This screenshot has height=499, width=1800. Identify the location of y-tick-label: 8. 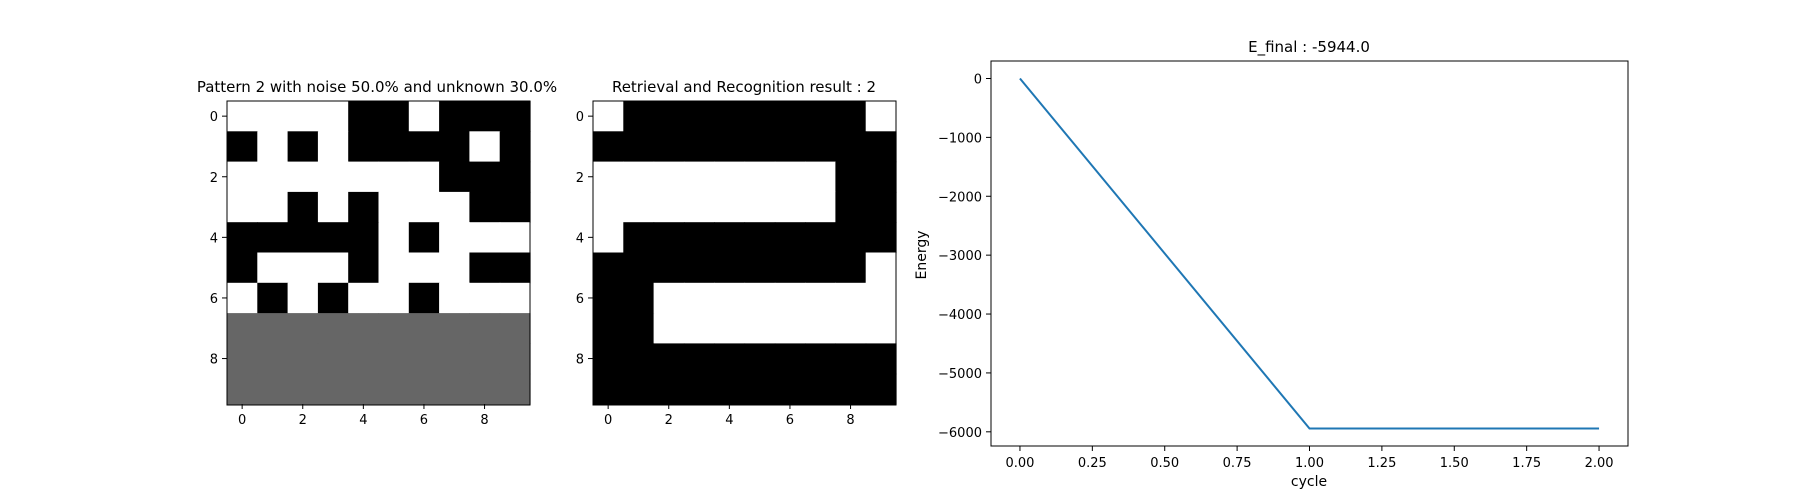
(214, 360).